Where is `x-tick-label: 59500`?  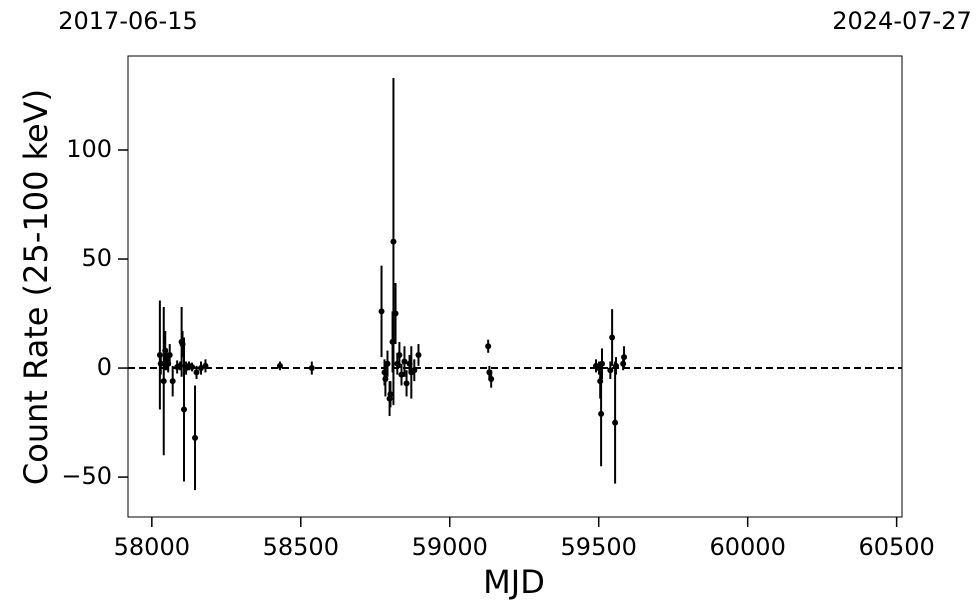 x-tick-label: 59500 is located at coordinates (599, 547).